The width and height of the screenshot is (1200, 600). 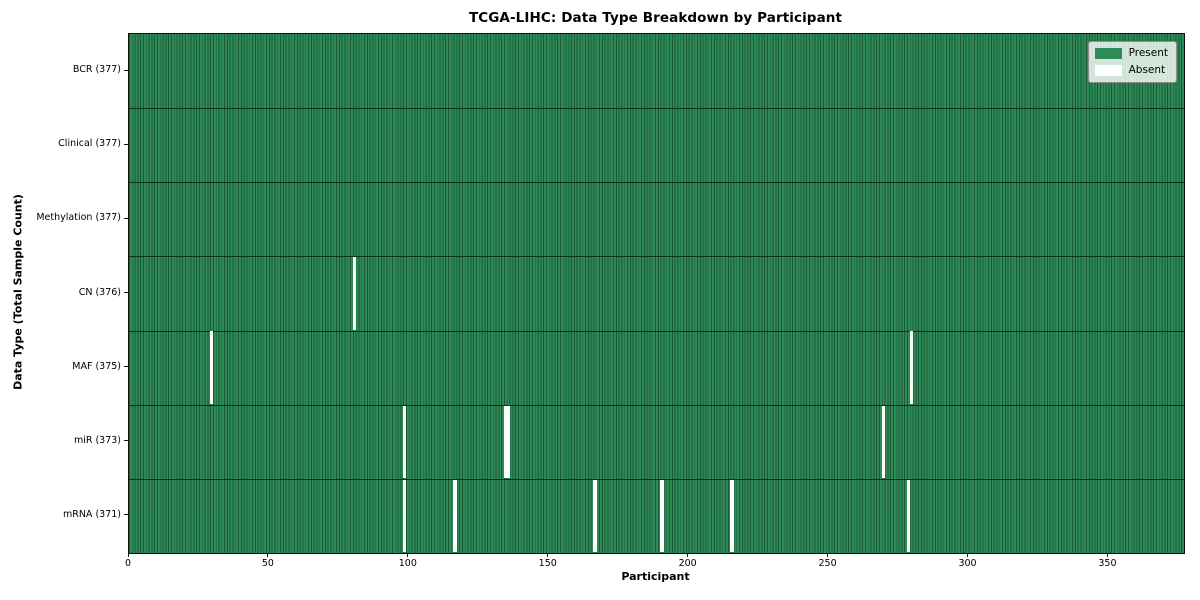 What do you see at coordinates (128, 563) in the screenshot?
I see `x-tick-label-0: 0` at bounding box center [128, 563].